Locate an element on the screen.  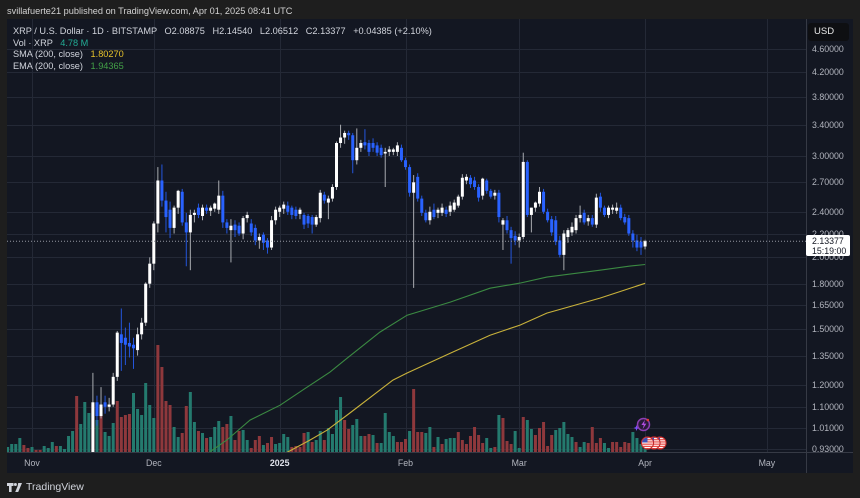
ohlc-low: L2.06512 is located at coordinates (279, 31).